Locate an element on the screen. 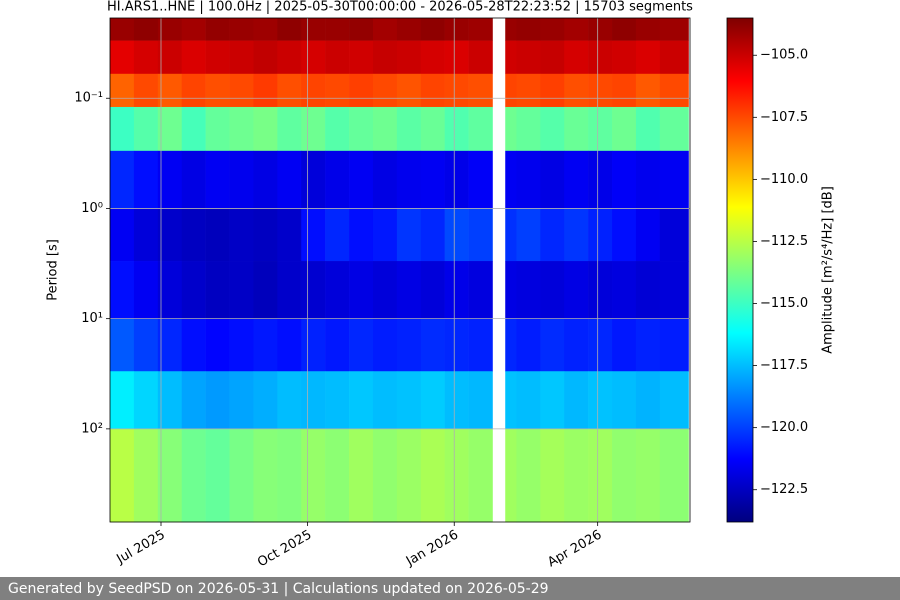  colorbar-tick-label: −117.5 is located at coordinates (784, 365).